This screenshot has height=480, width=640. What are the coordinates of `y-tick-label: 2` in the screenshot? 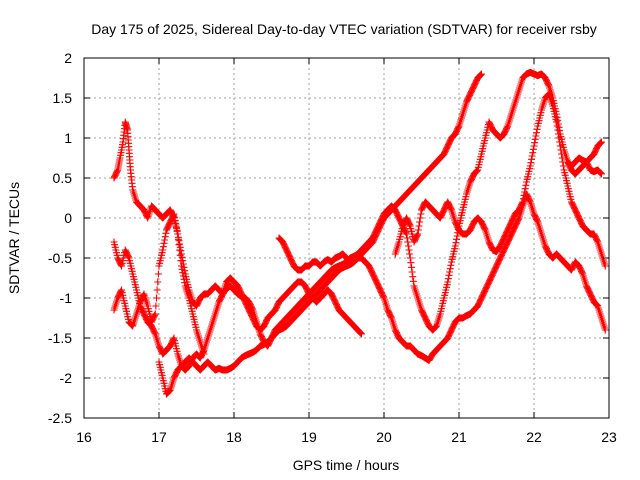 It's located at (68, 58).